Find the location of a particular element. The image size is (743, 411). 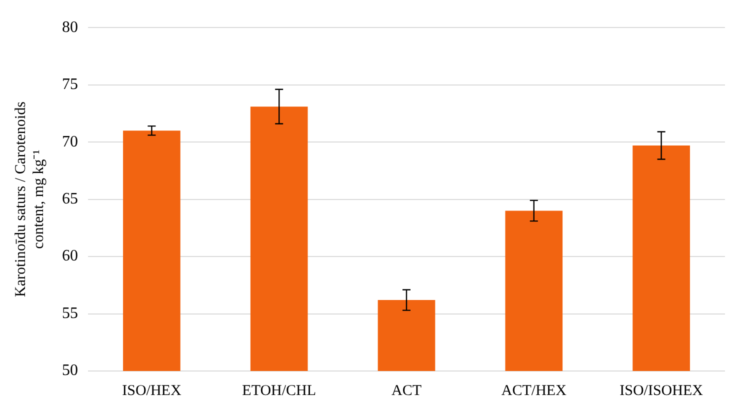

x-tick-label: ACT/HEX is located at coordinates (534, 390).